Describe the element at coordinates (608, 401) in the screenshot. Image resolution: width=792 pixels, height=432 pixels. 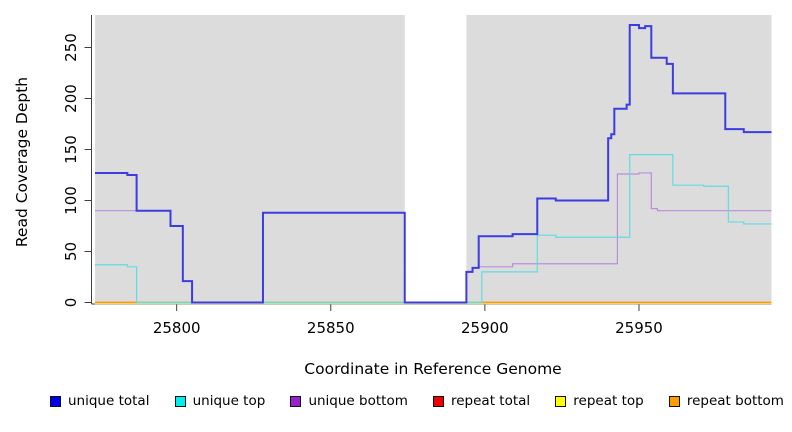
I see `legend-label: repeat top` at that location.